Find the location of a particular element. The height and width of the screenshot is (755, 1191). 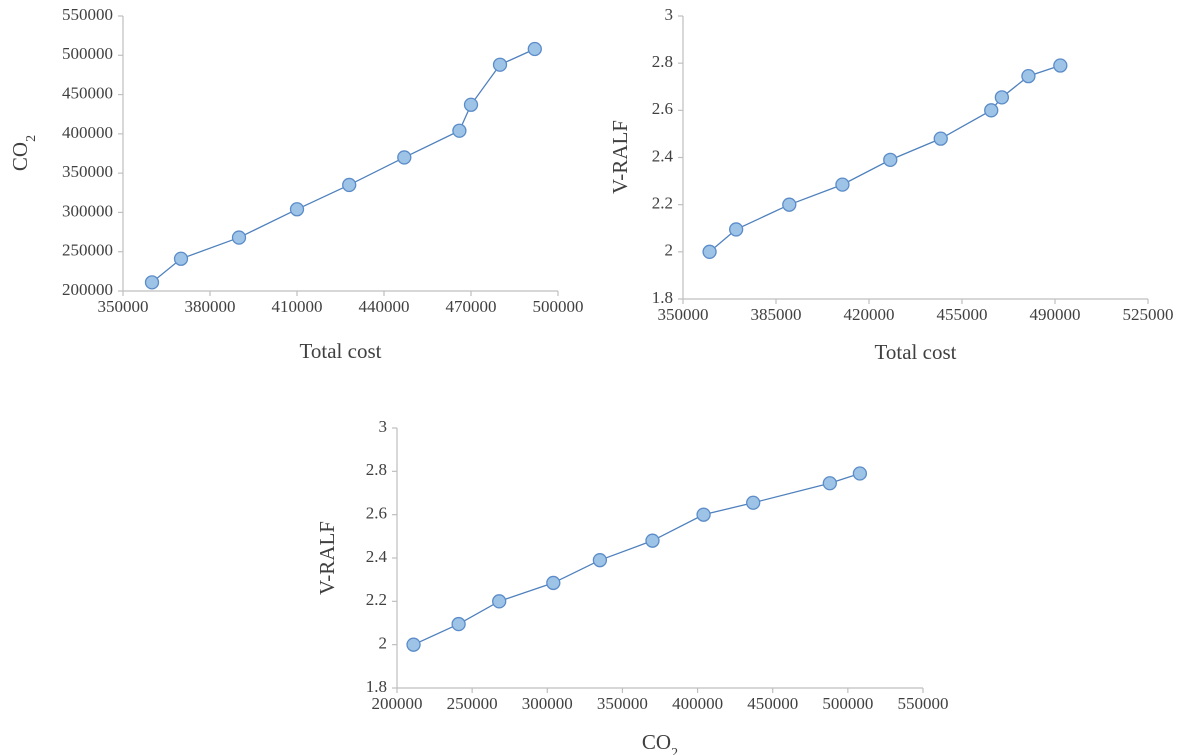

y-axis-title: CO2 is located at coordinates (23, 153).